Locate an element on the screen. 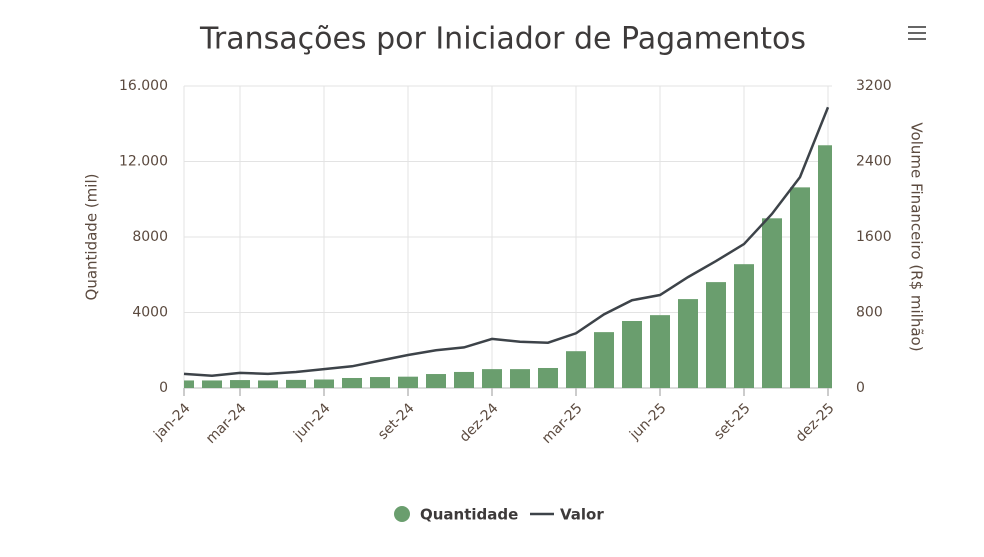  y-tick-label: 0 is located at coordinates (163, 388).